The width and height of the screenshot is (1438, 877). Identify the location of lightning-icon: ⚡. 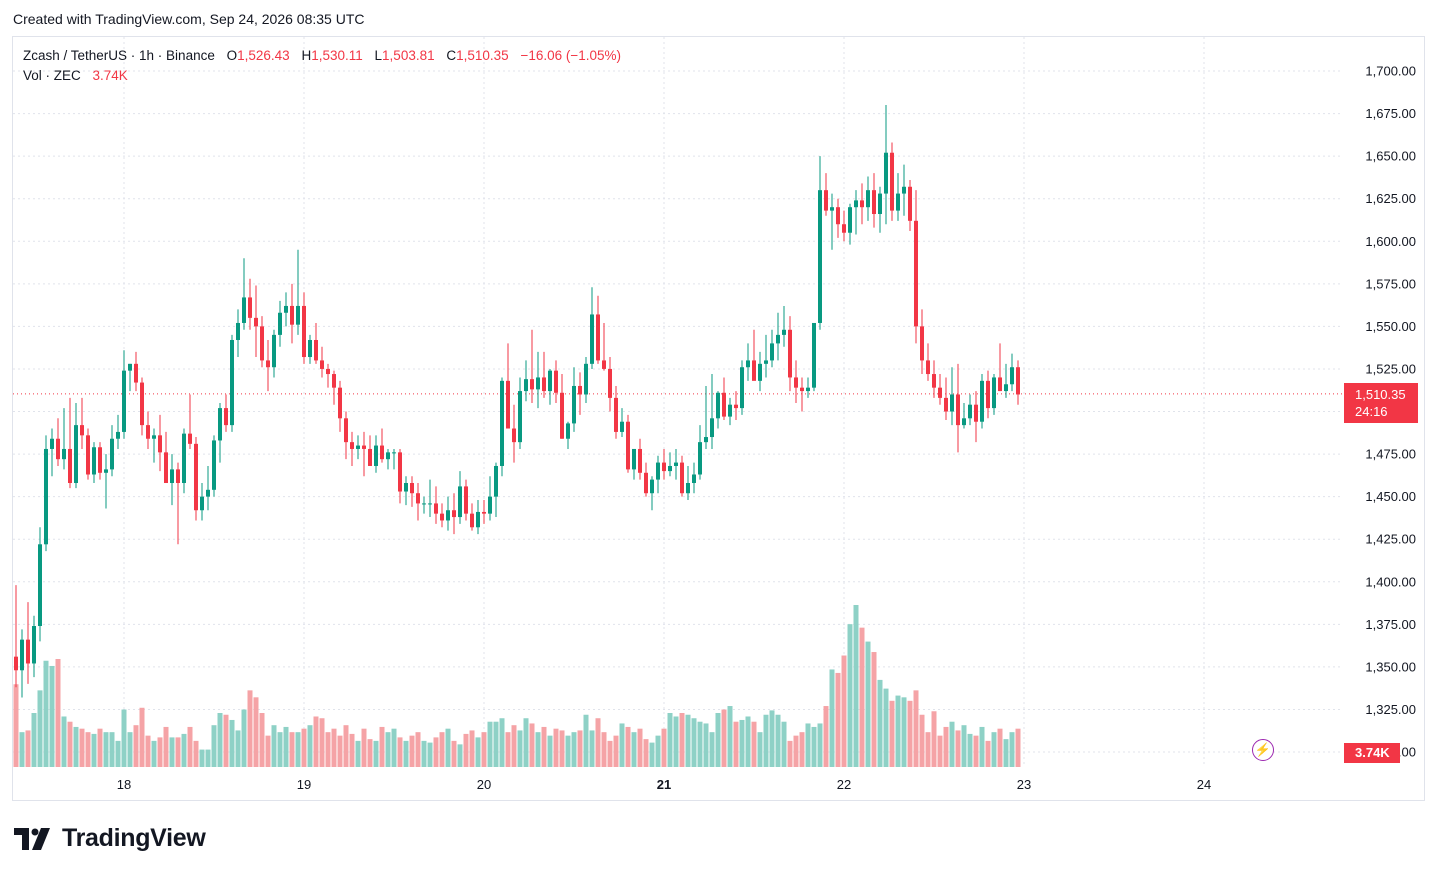
(1263, 750).